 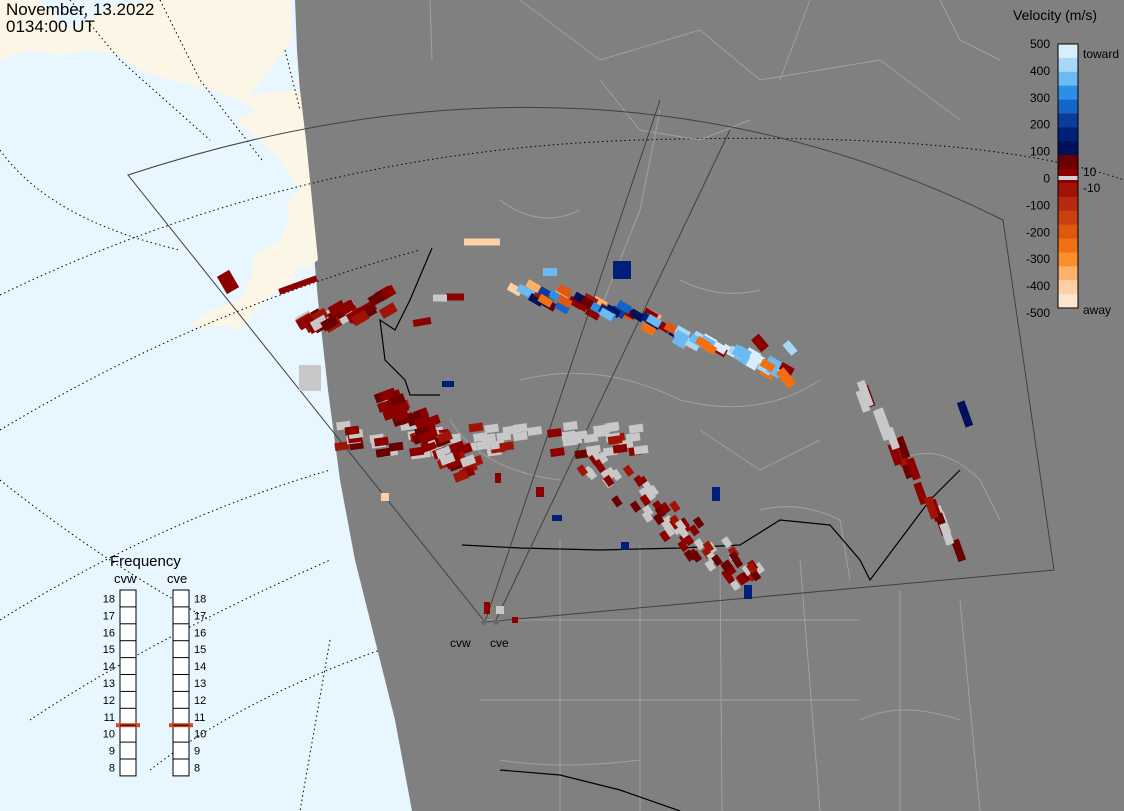 I want to click on legend-zero-band, so click(x=1068, y=178).